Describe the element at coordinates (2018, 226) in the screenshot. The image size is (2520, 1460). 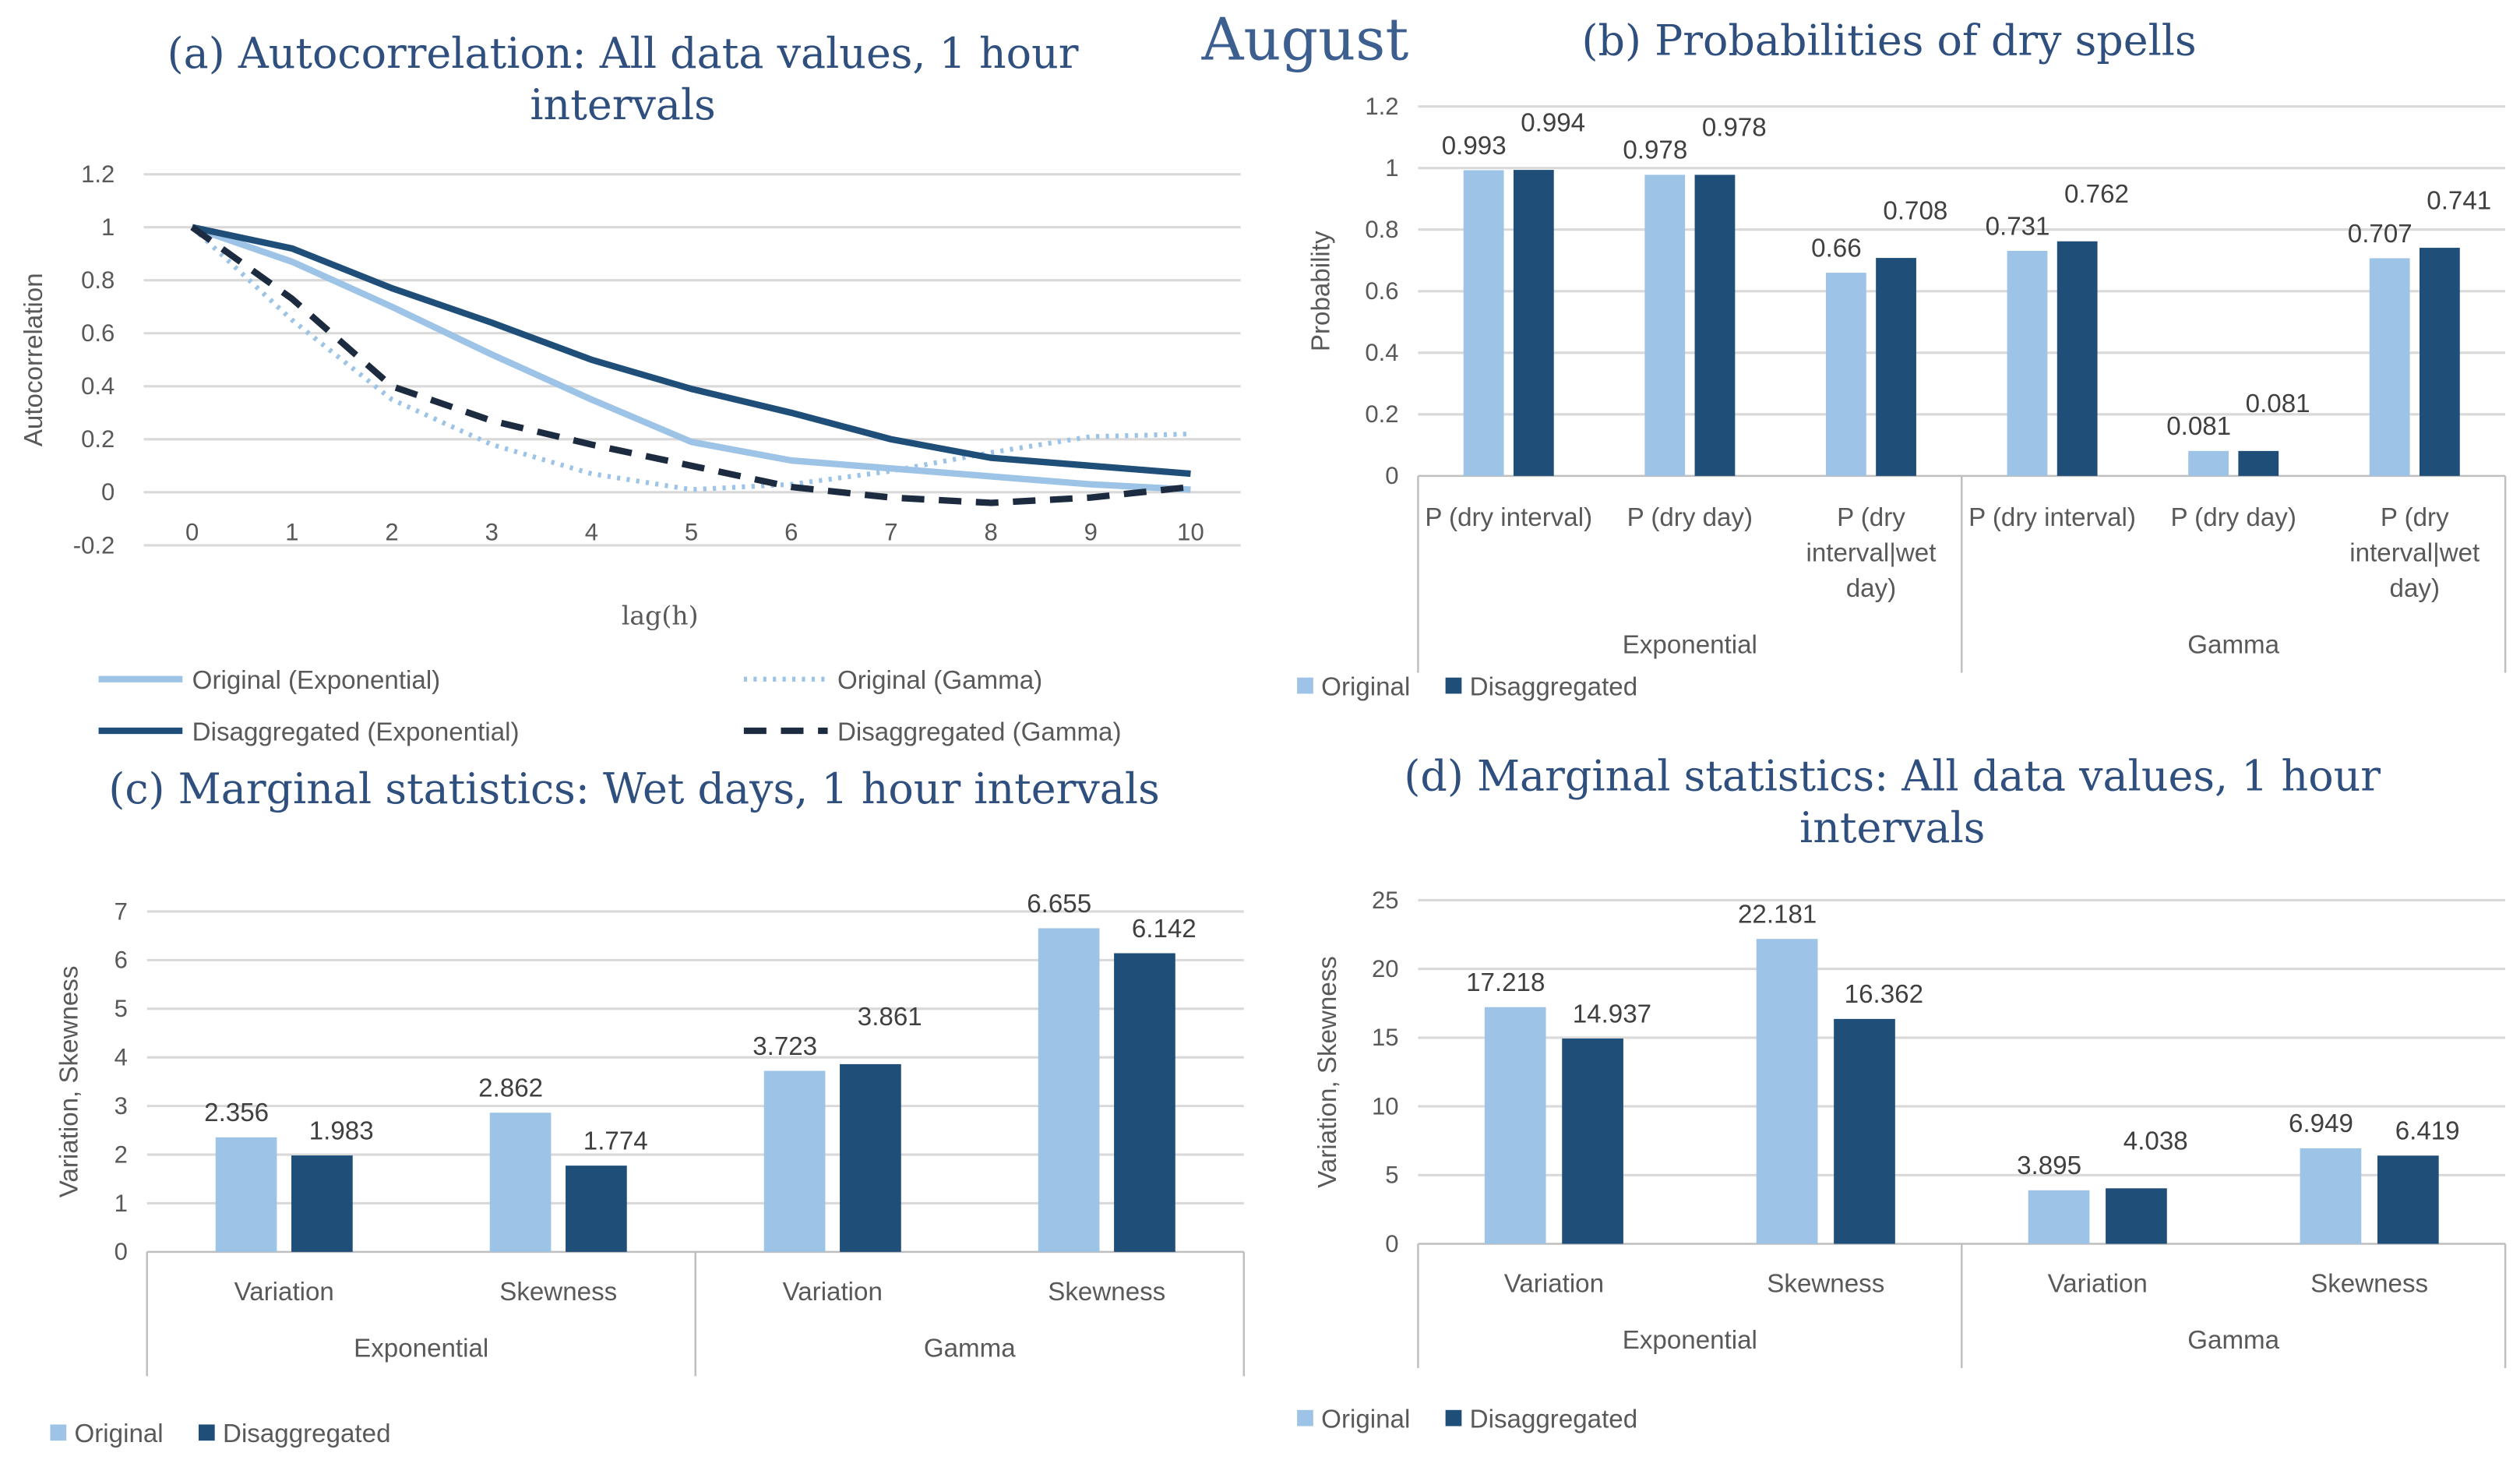
I see `data-label: 0.731` at that location.